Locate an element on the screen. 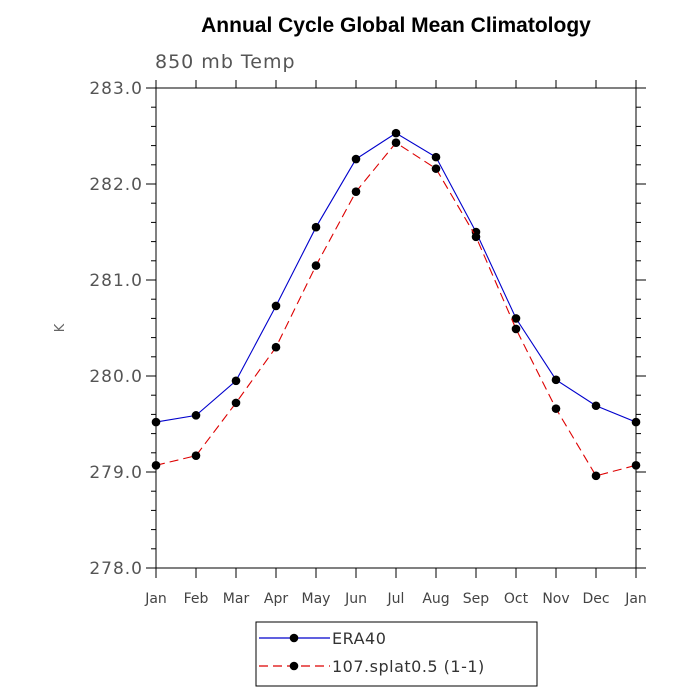 This screenshot has width=700, height=700. x-tick-label: Jul is located at coordinates (396, 599).